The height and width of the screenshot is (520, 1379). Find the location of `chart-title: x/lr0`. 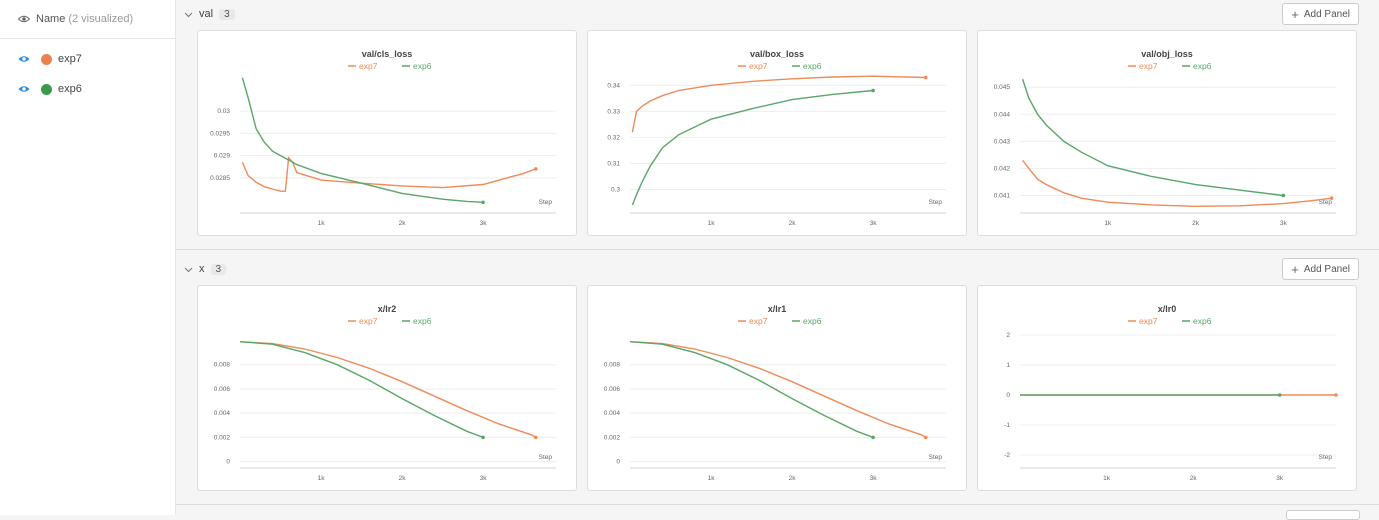

chart-title: x/lr0 is located at coordinates (1167, 309).